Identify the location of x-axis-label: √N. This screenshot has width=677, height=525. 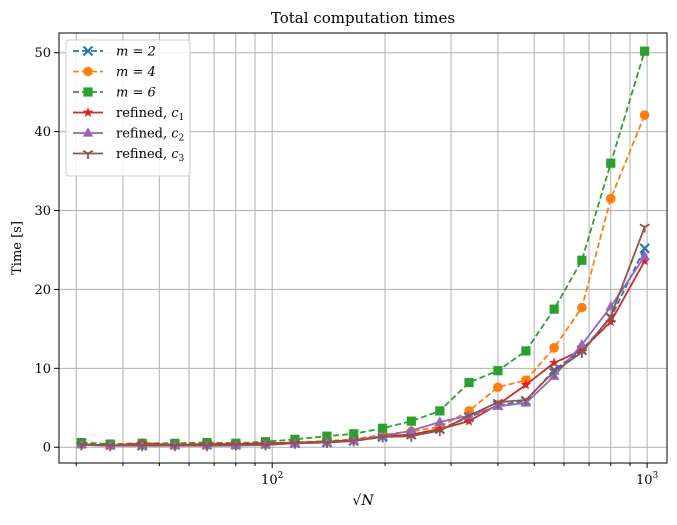
(363, 501).